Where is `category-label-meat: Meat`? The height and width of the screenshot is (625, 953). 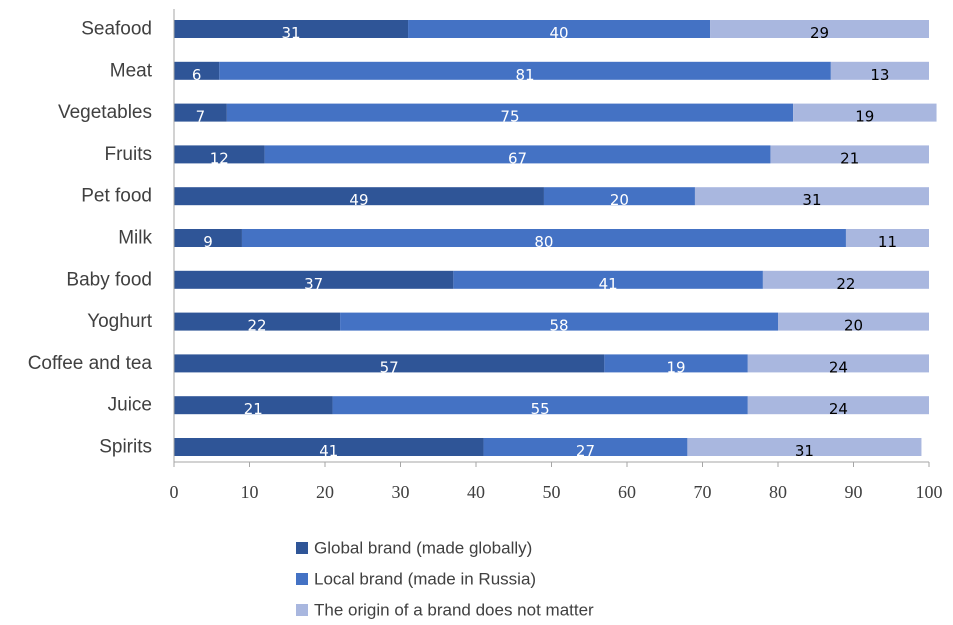
category-label-meat: Meat is located at coordinates (131, 70).